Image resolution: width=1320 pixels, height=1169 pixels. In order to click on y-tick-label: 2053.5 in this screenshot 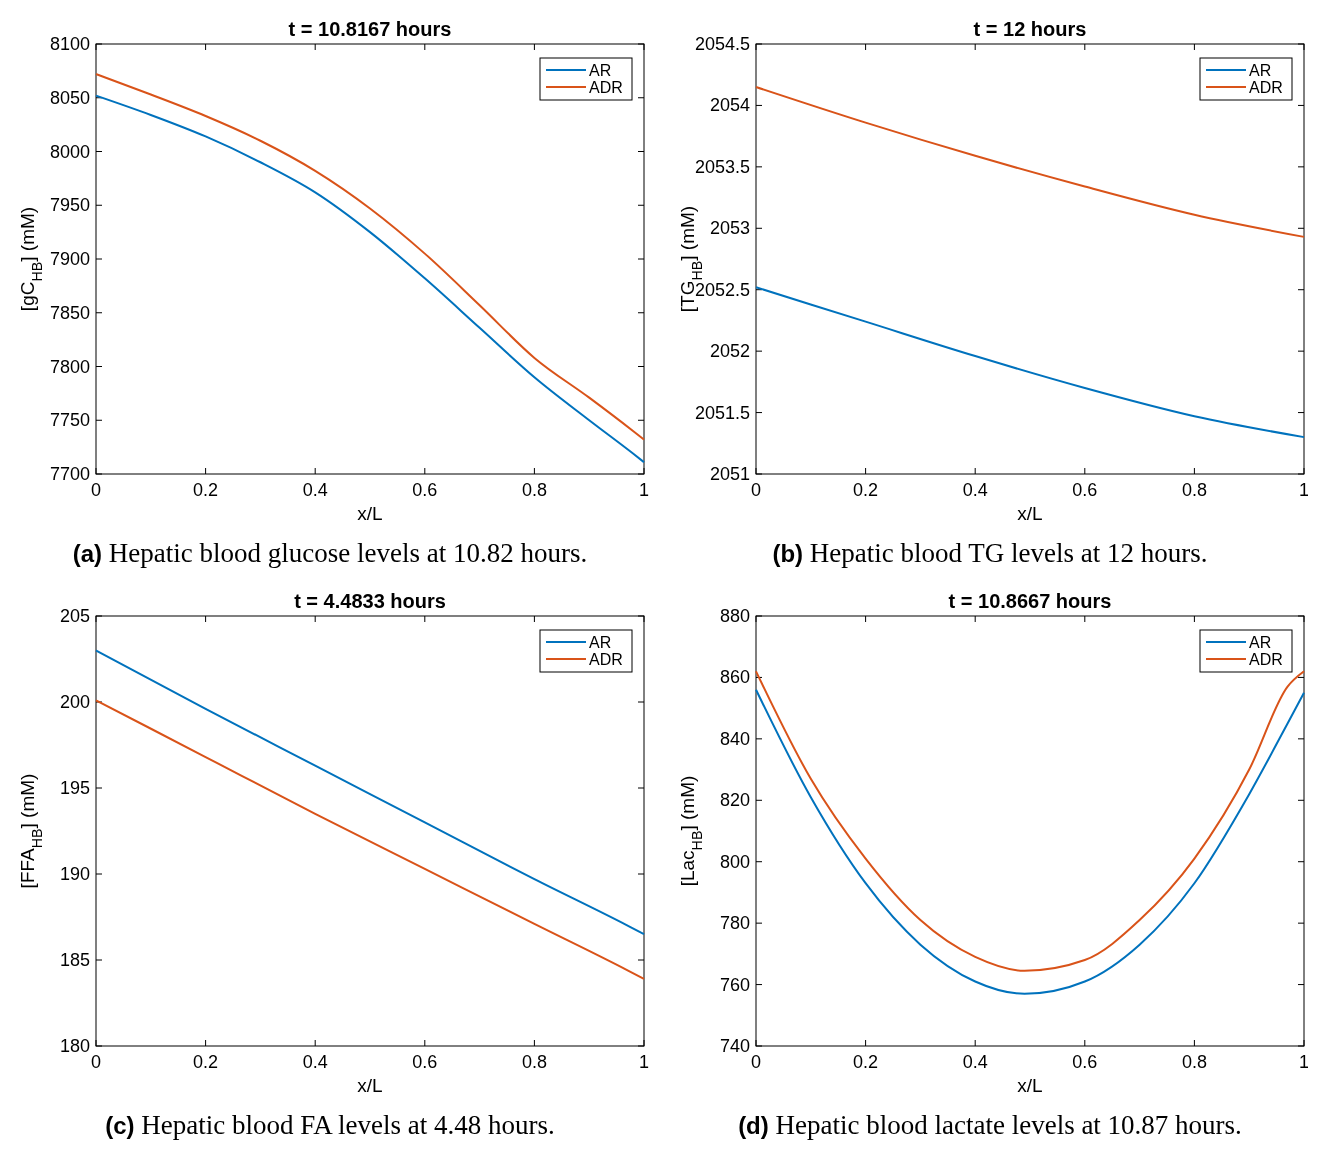, I will do `click(722, 166)`.